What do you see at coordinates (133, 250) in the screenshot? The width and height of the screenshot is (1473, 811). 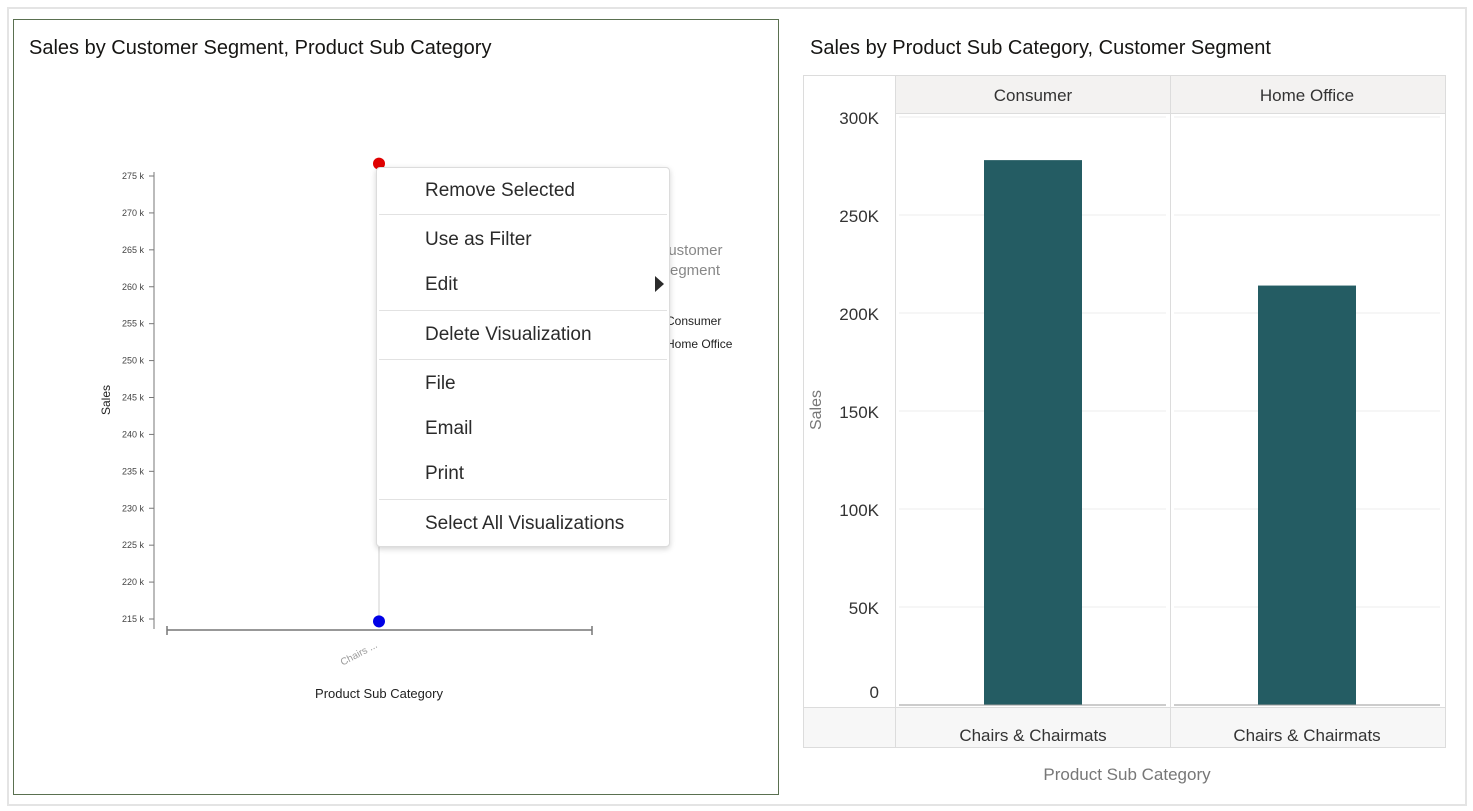 I see `y-tick-label: 265 k` at bounding box center [133, 250].